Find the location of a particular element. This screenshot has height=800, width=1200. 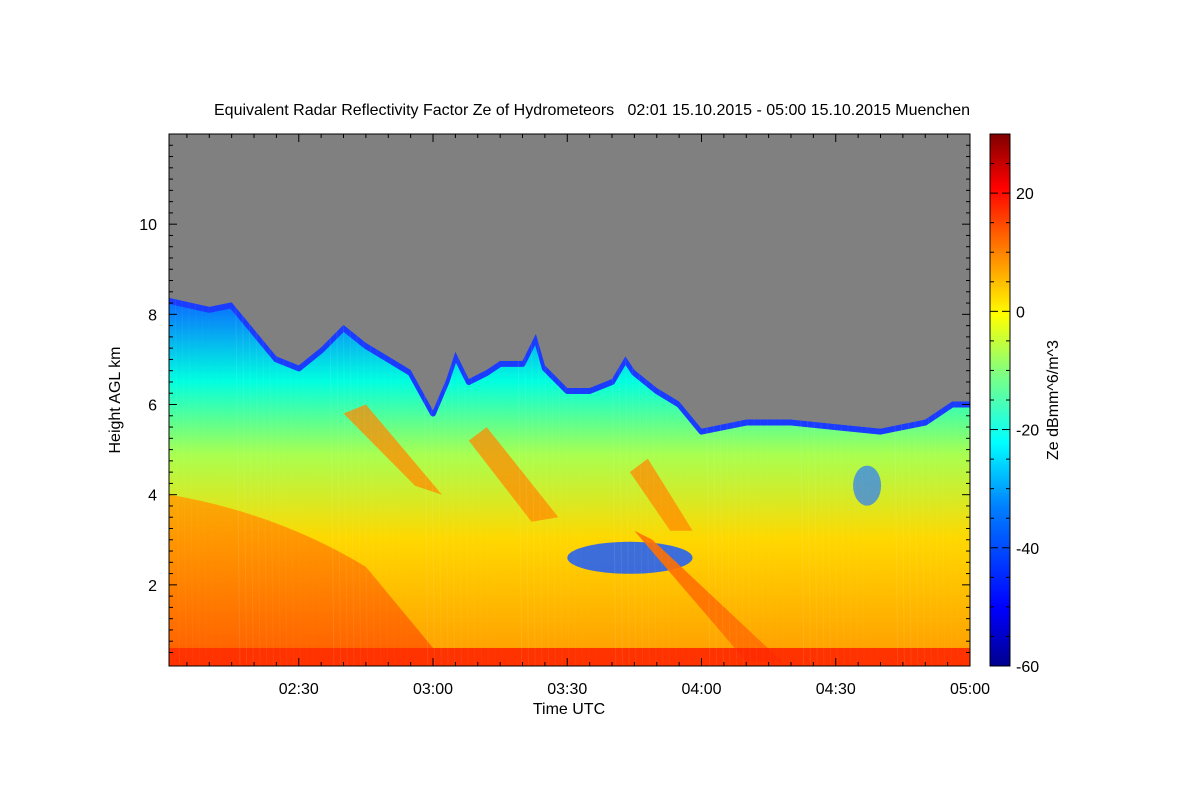

colorbar-tick-label: -40 is located at coordinates (1027, 549).